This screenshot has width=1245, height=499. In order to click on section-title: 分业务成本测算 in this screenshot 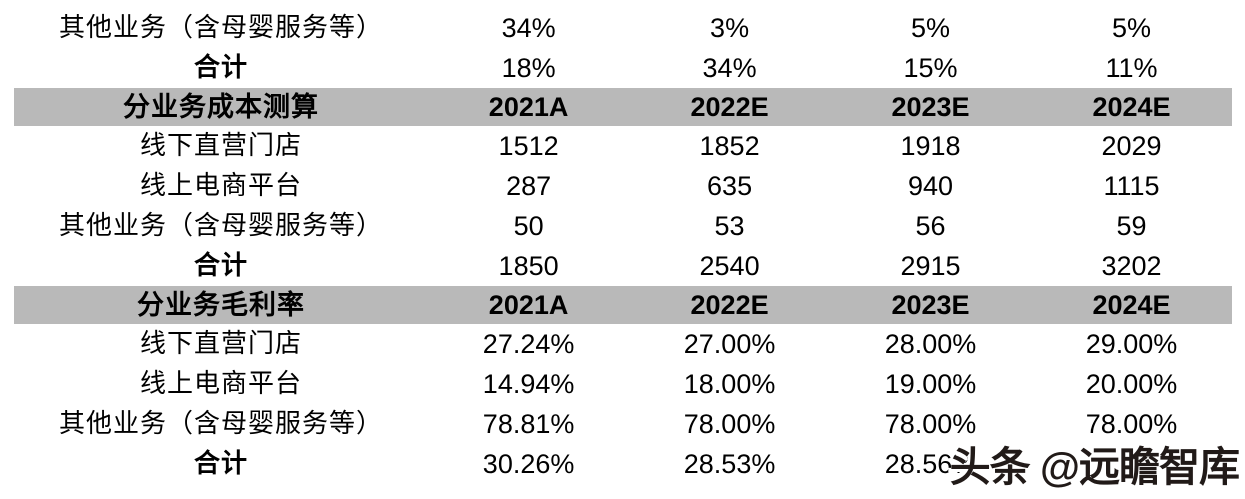, I will do `click(221, 106)`.